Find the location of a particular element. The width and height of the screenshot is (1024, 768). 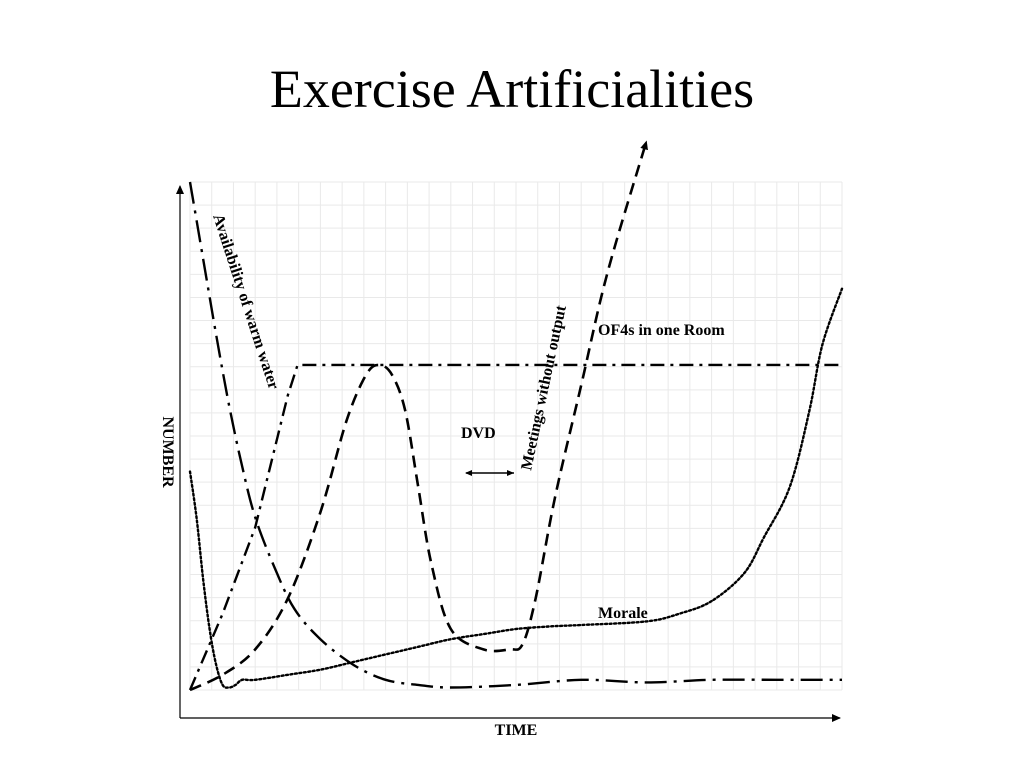

annotation-morale: Morale is located at coordinates (623, 613).